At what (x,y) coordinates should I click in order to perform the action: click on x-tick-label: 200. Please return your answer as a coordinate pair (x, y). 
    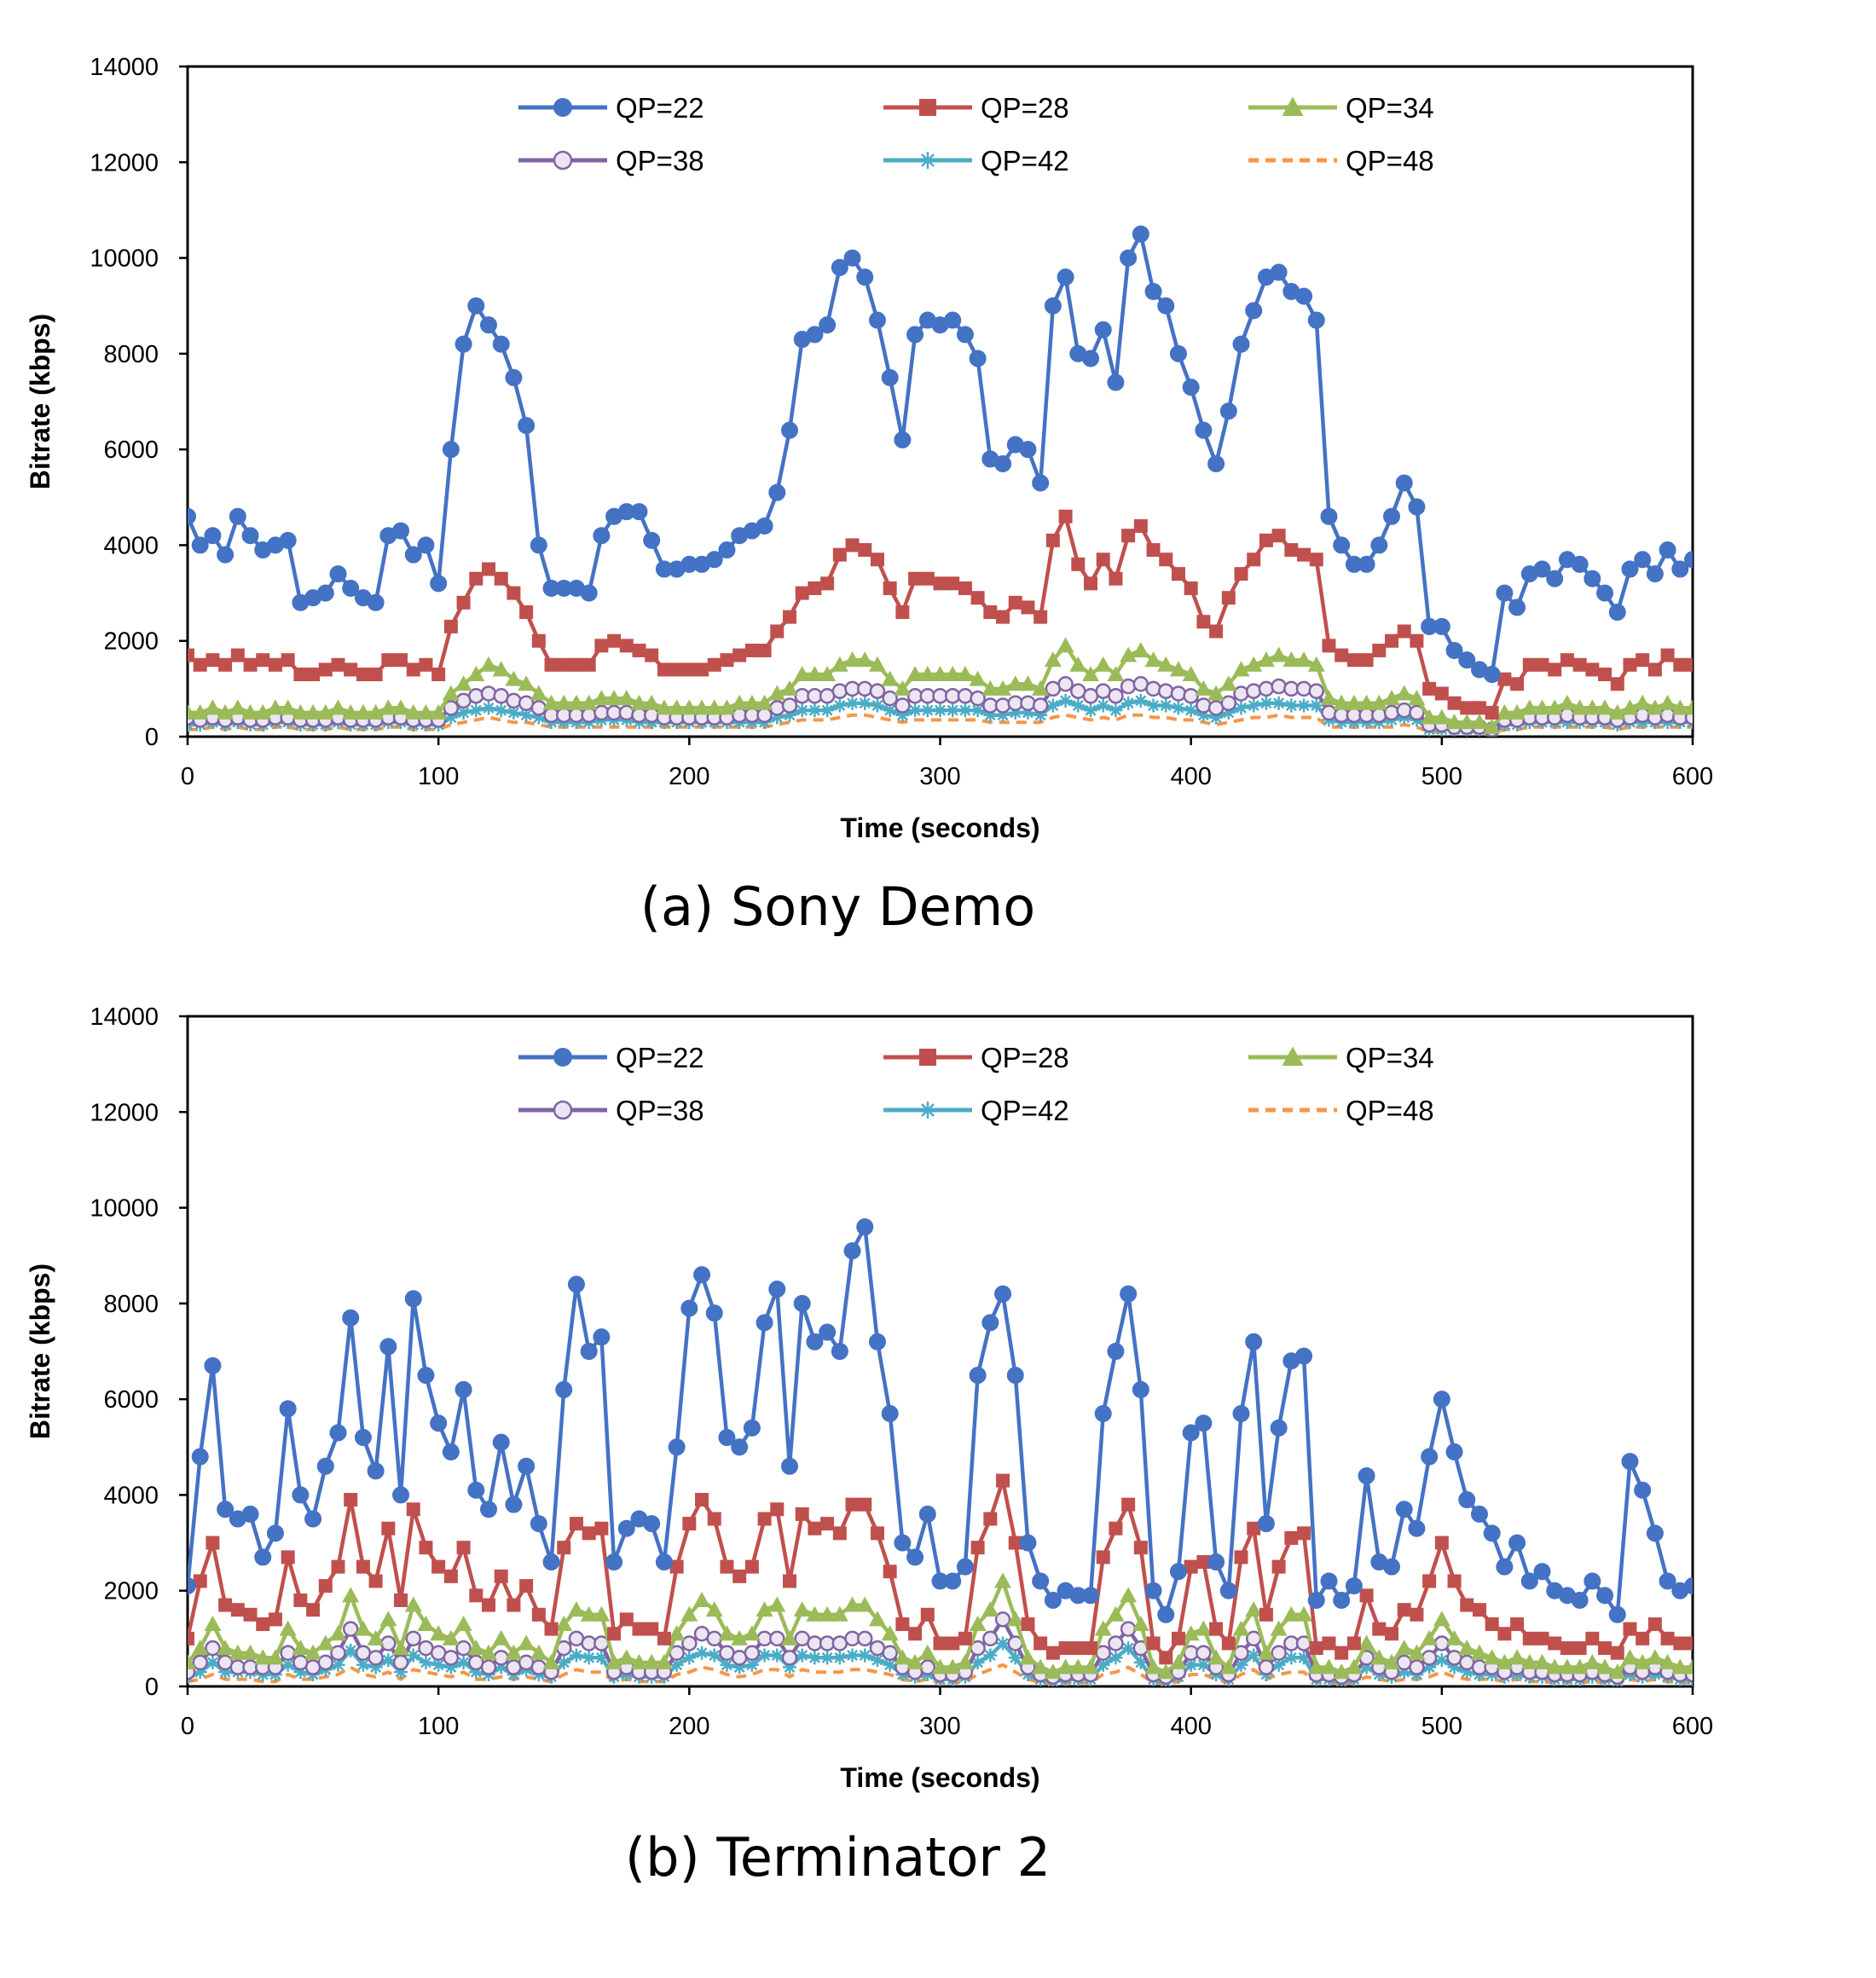
    Looking at the image, I should click on (689, 1726).